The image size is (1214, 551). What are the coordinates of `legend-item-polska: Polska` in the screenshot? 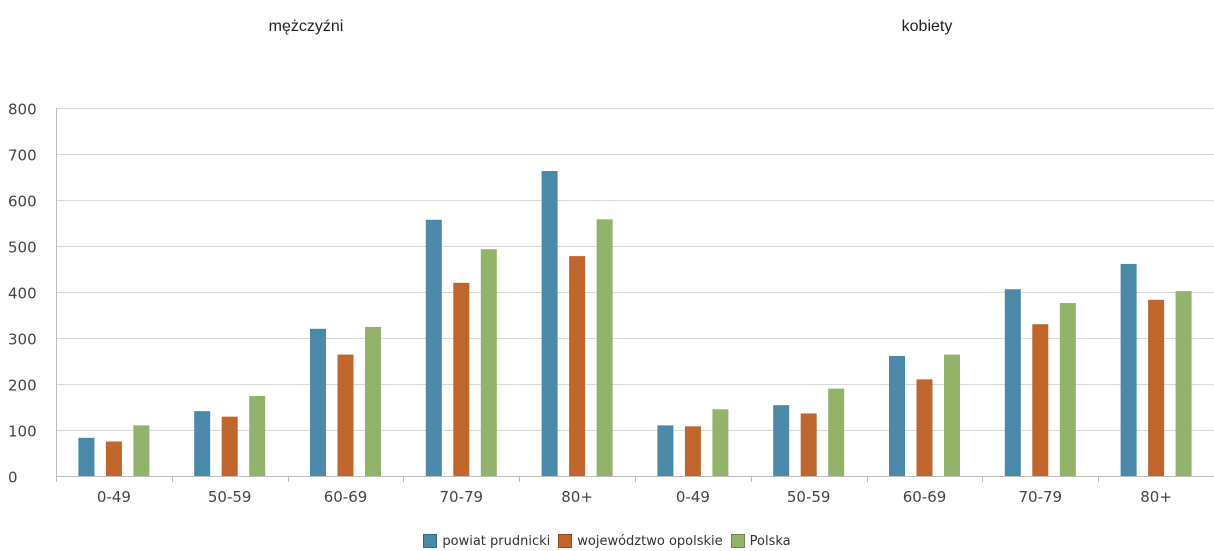 It's located at (760, 541).